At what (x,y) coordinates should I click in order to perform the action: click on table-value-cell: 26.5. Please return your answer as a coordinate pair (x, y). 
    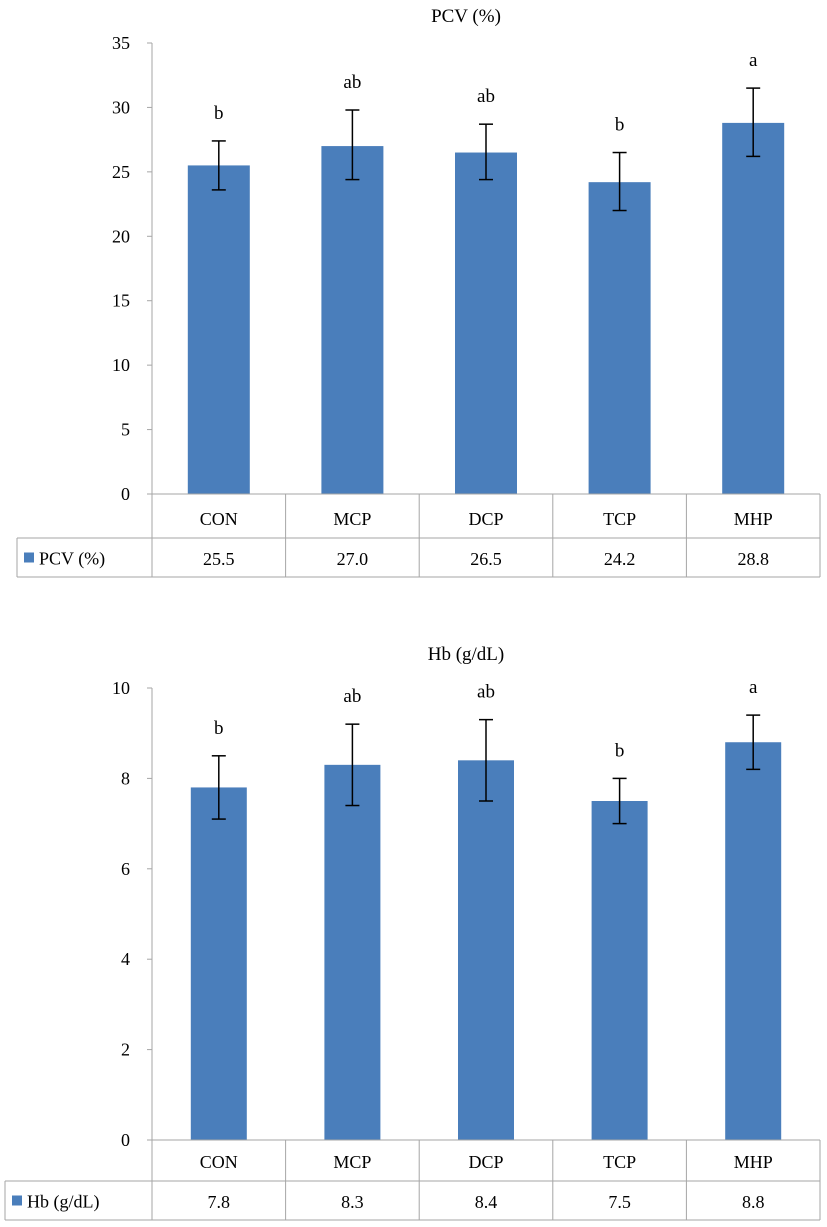
    Looking at the image, I should click on (486, 559).